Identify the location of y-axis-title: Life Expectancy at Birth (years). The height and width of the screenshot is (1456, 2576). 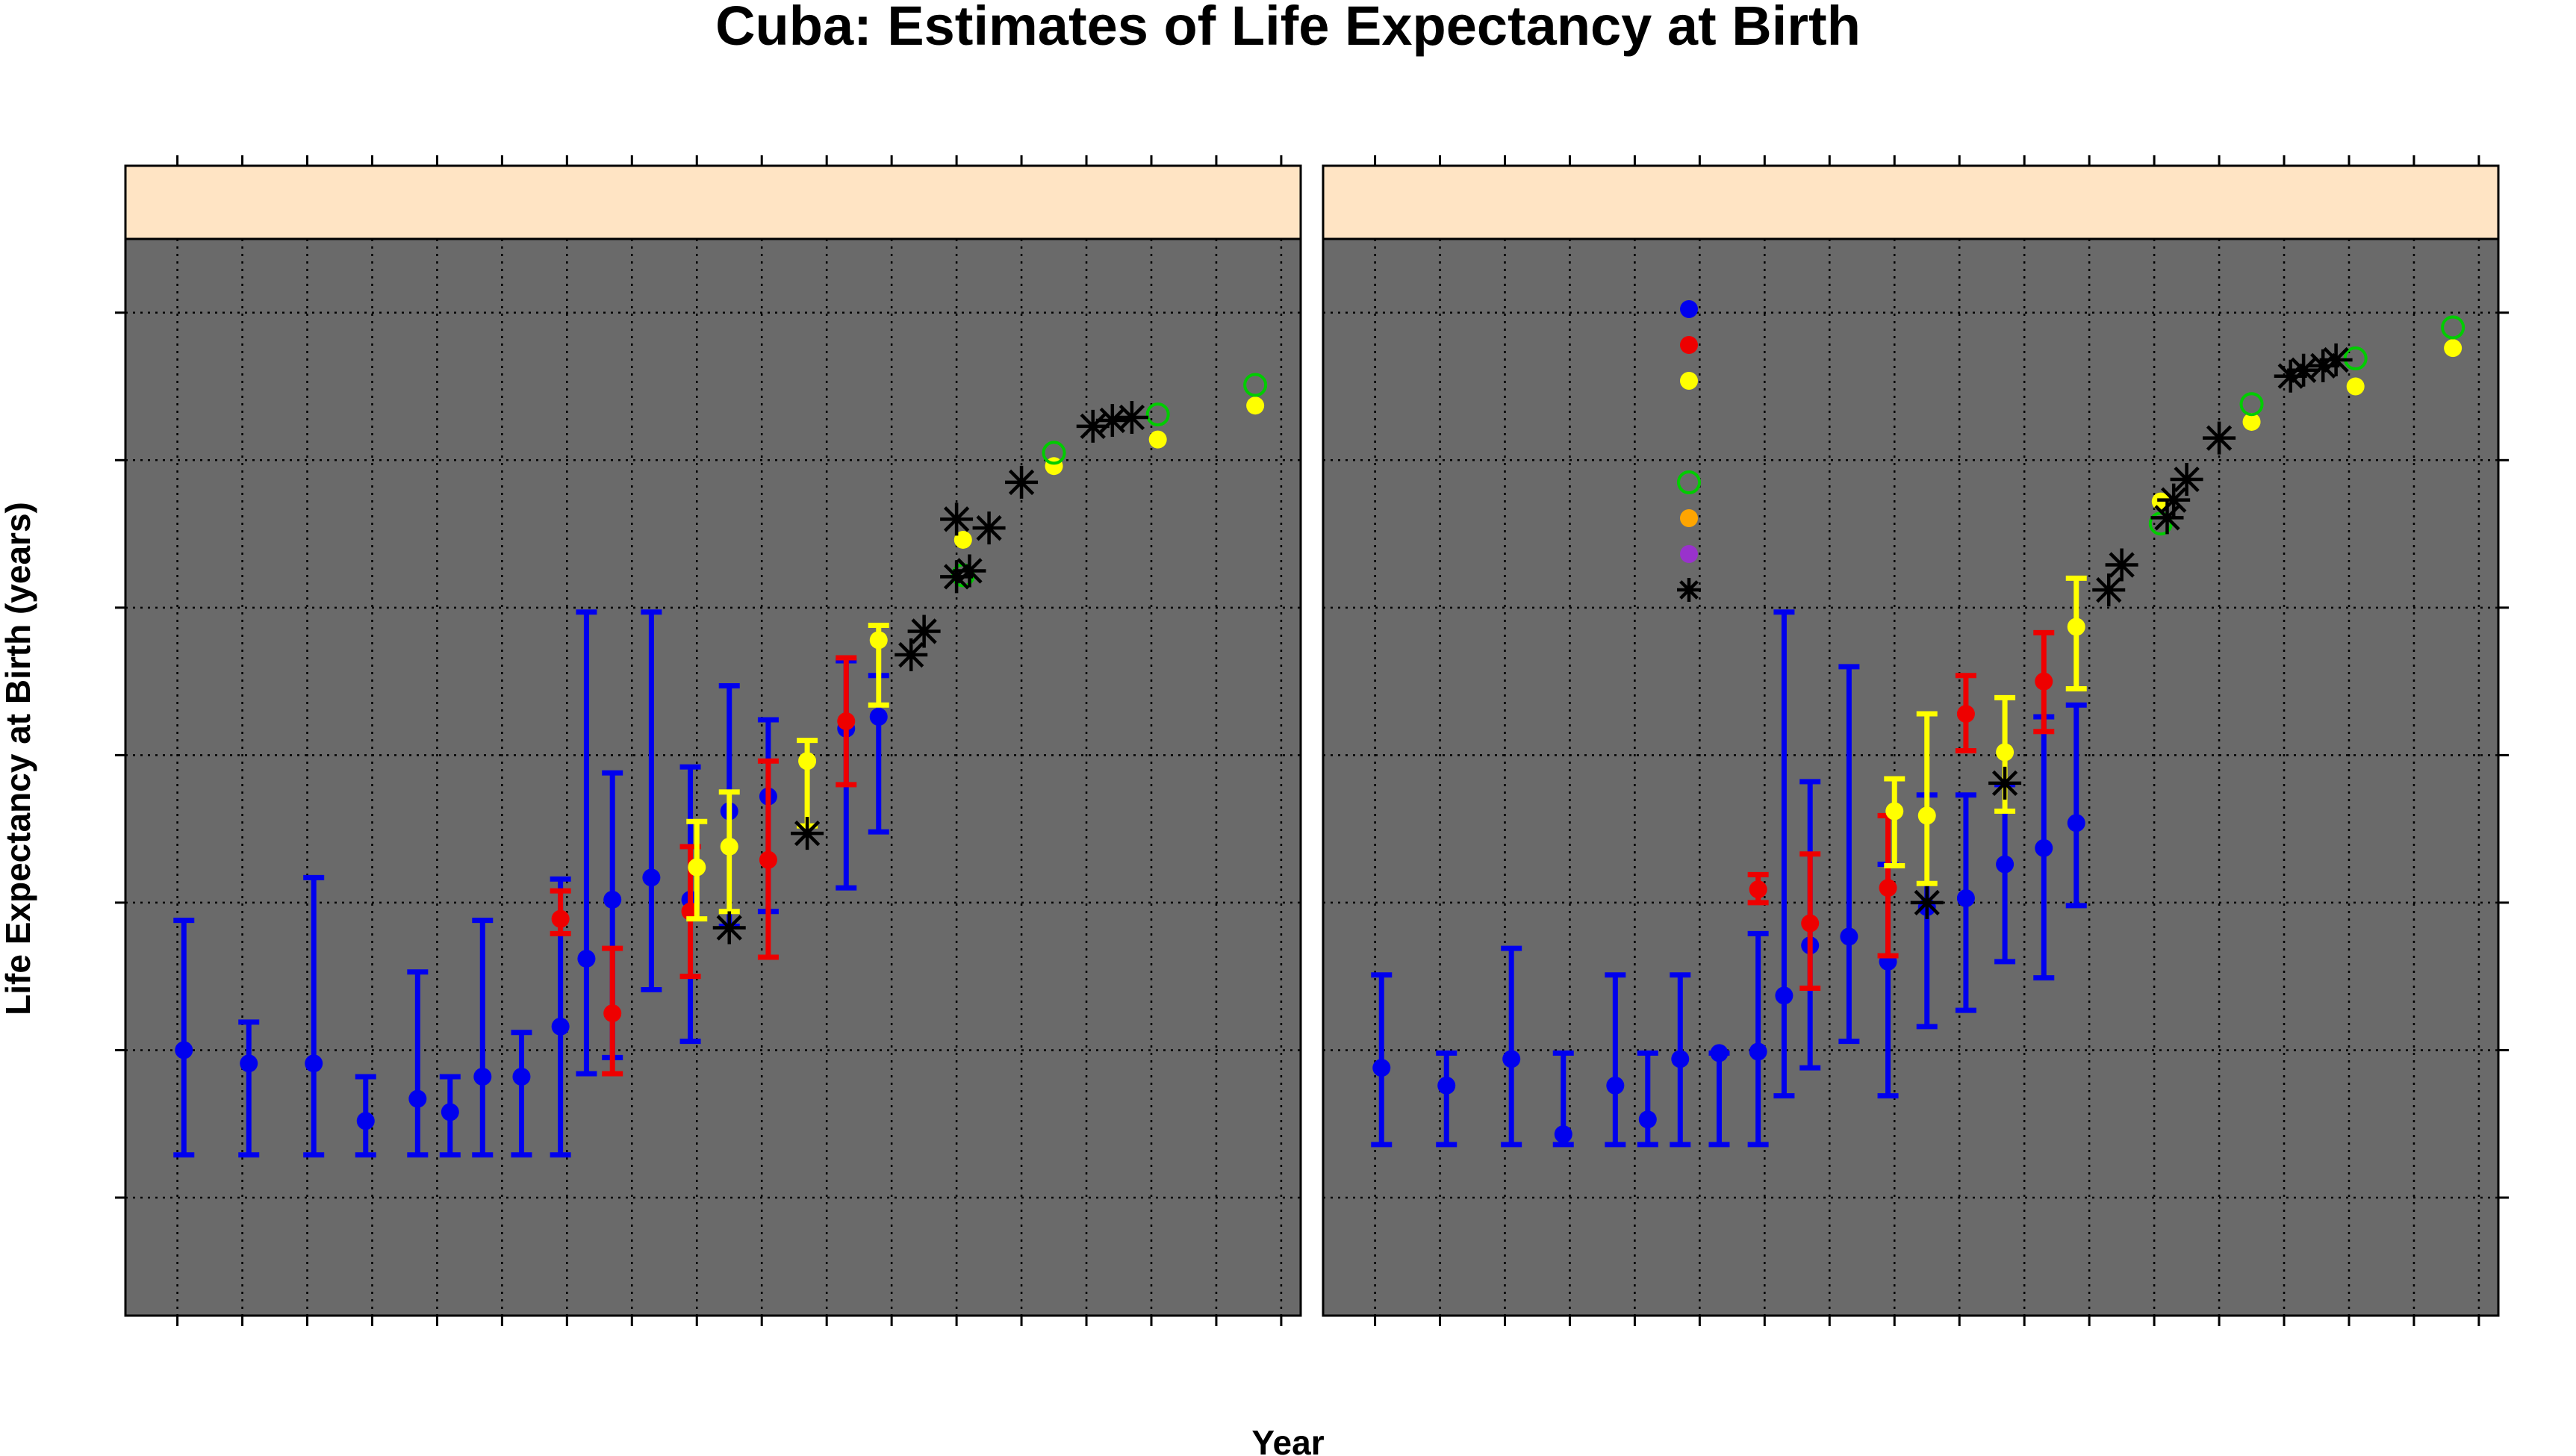
(18, 758).